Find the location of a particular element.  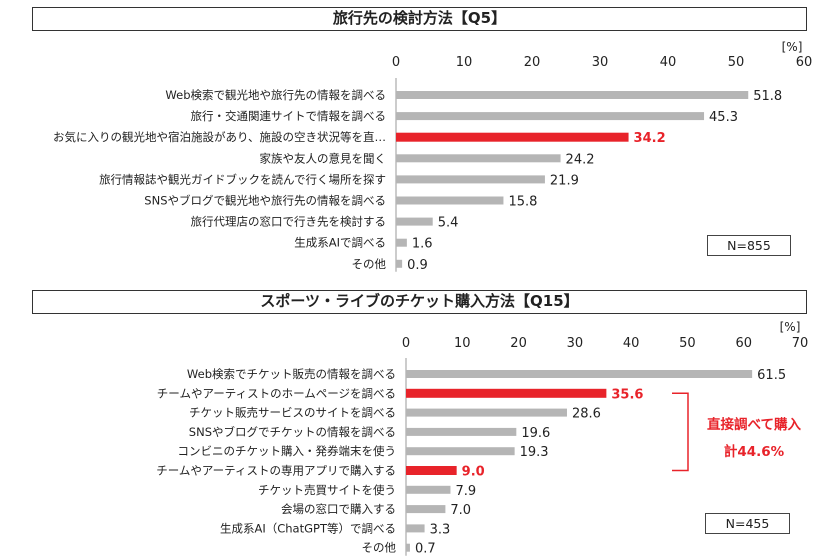

chart2-tick-label: 50 is located at coordinates (687, 343).